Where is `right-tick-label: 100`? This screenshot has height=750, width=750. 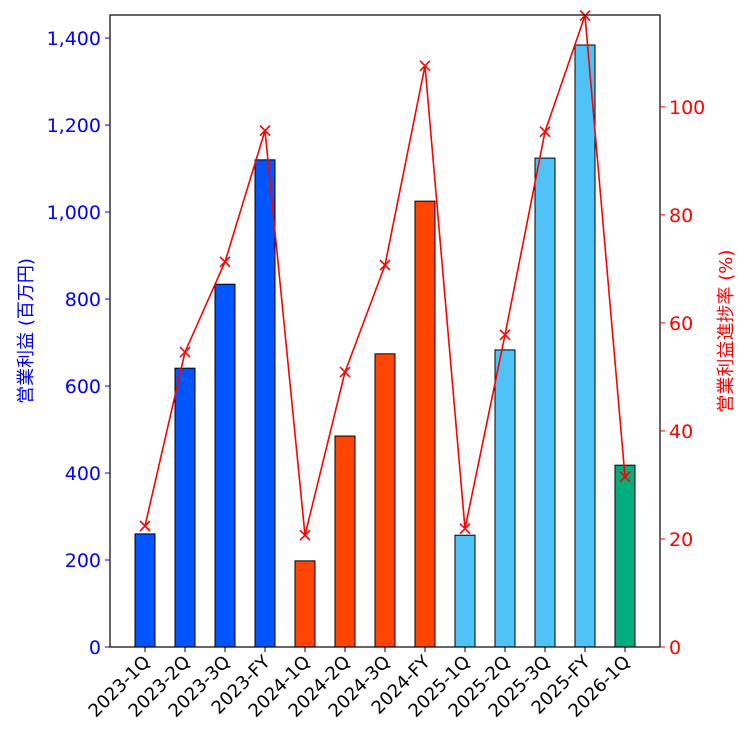 right-tick-label: 100 is located at coordinates (687, 108).